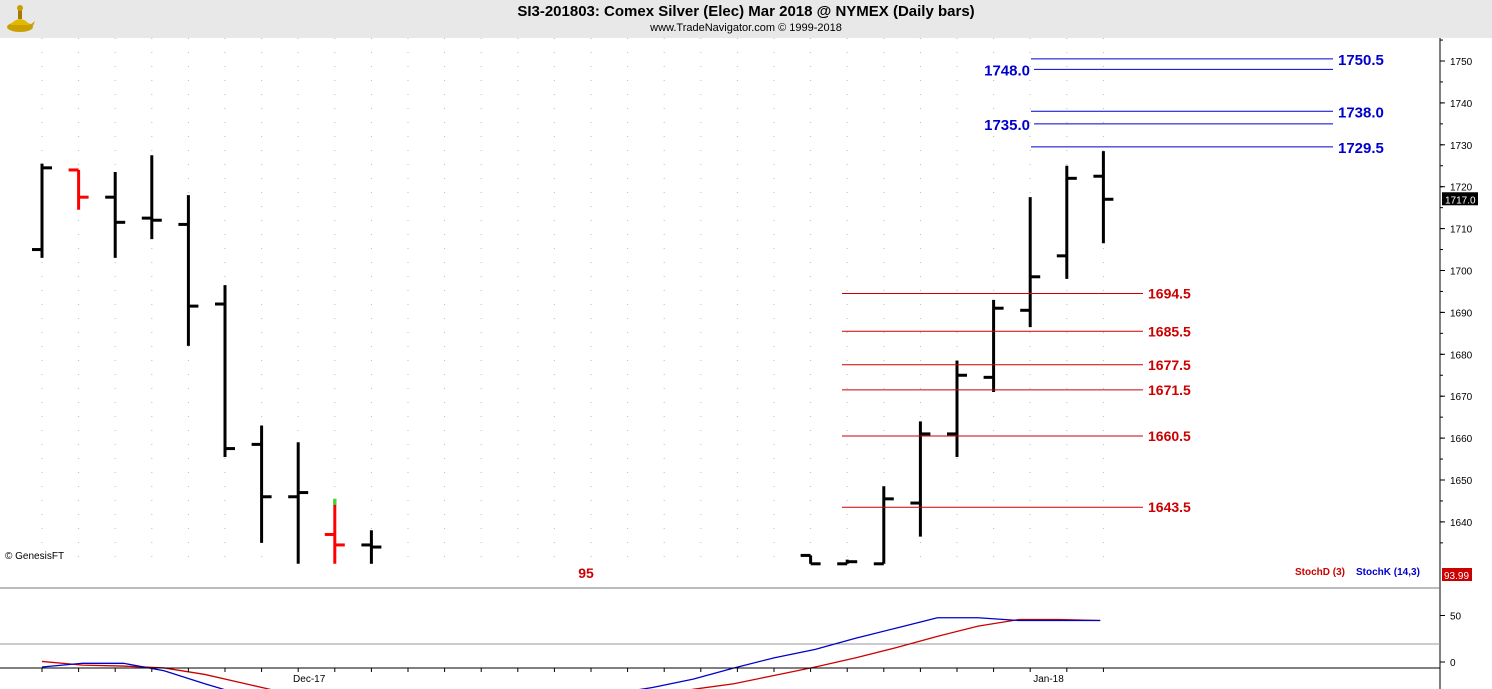 This screenshot has height=689, width=1492. Describe the element at coordinates (1456, 617) in the screenshot. I see `stoch-tick-label: 50` at that location.